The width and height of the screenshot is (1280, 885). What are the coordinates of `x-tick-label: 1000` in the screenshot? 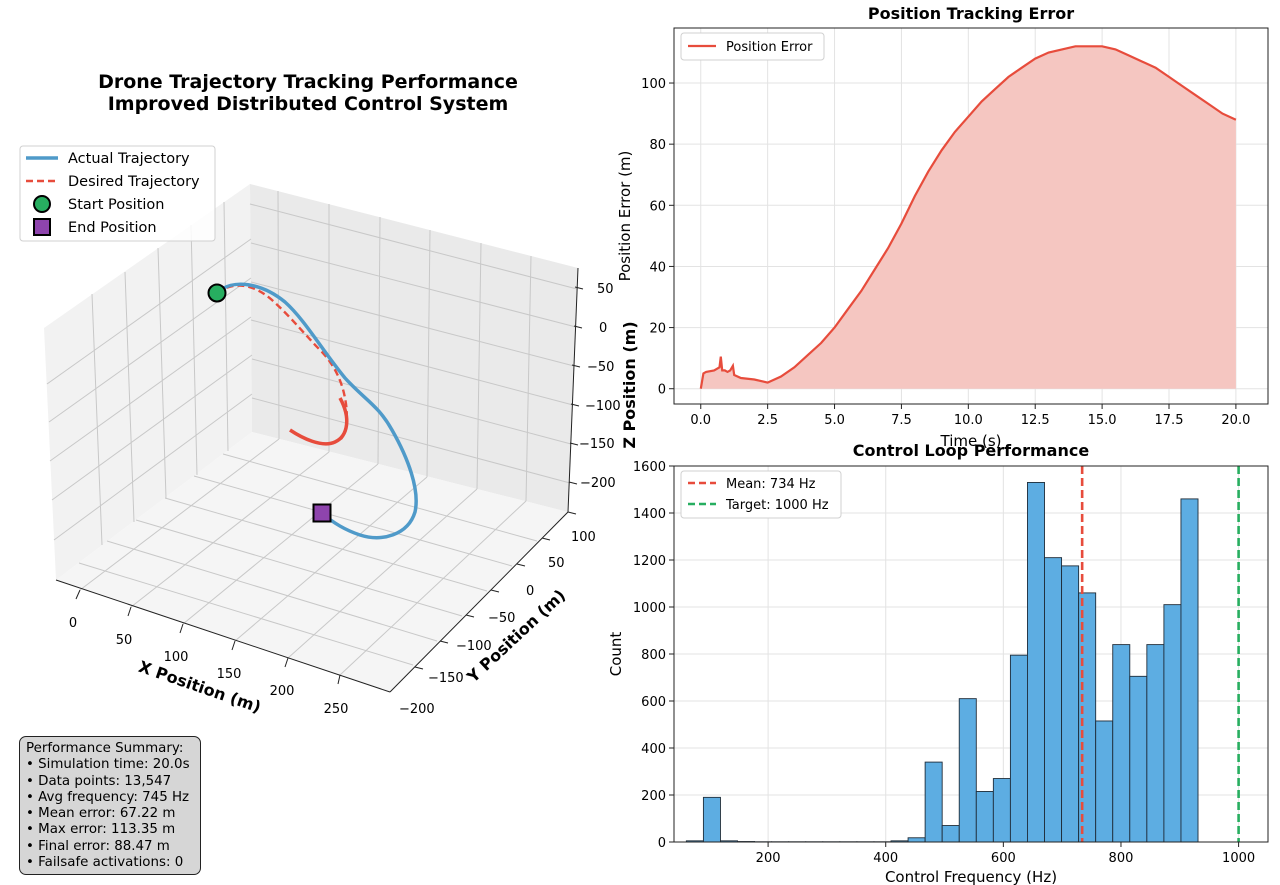 It's located at (1238, 858).